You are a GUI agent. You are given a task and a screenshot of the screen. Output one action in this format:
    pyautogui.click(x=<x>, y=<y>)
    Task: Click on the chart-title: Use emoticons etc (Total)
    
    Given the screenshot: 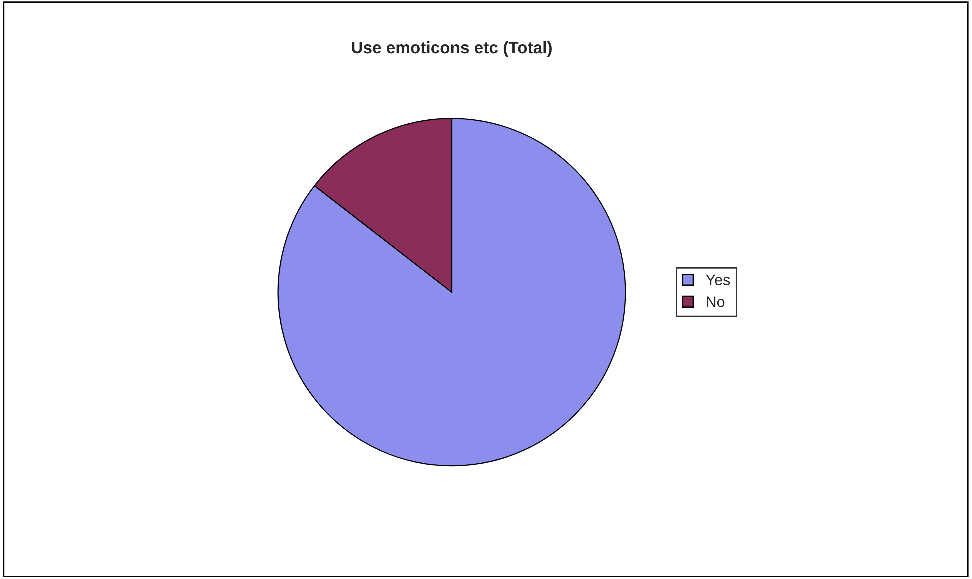 What is the action you would take?
    pyautogui.click(x=452, y=49)
    